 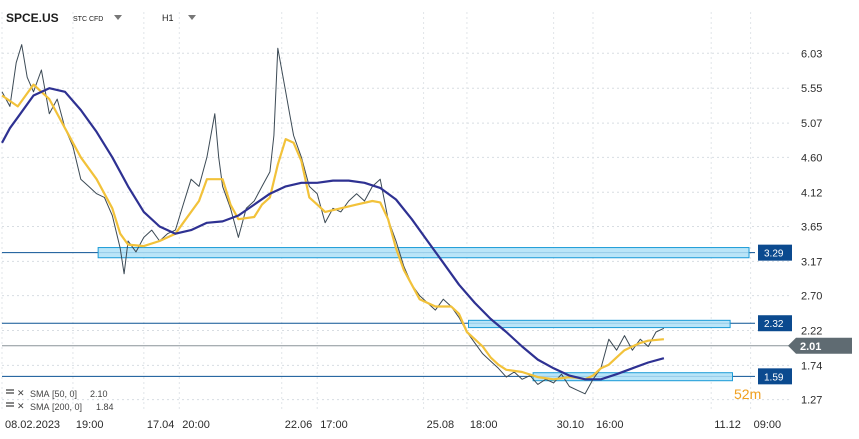 What do you see at coordinates (811, 297) in the screenshot?
I see `y-tick-label: 2.70` at bounding box center [811, 297].